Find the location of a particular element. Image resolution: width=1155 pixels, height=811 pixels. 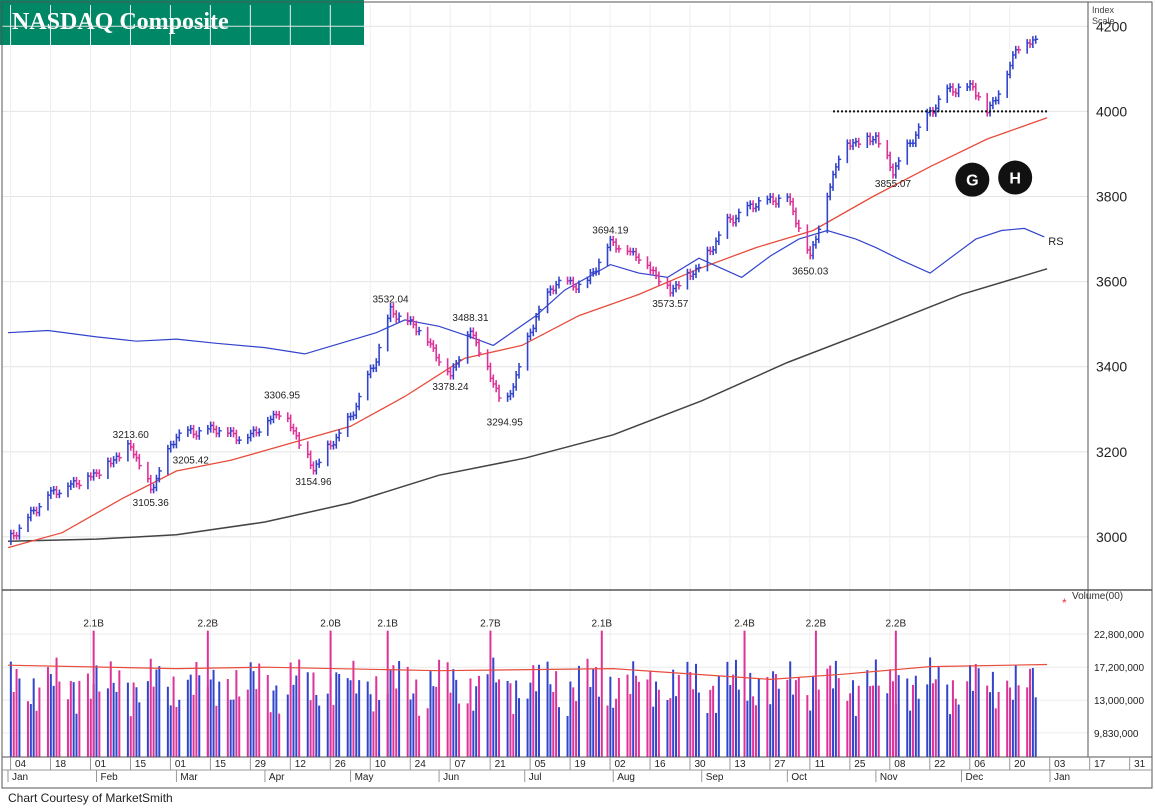

date-tick-label: 11 is located at coordinates (820, 764).